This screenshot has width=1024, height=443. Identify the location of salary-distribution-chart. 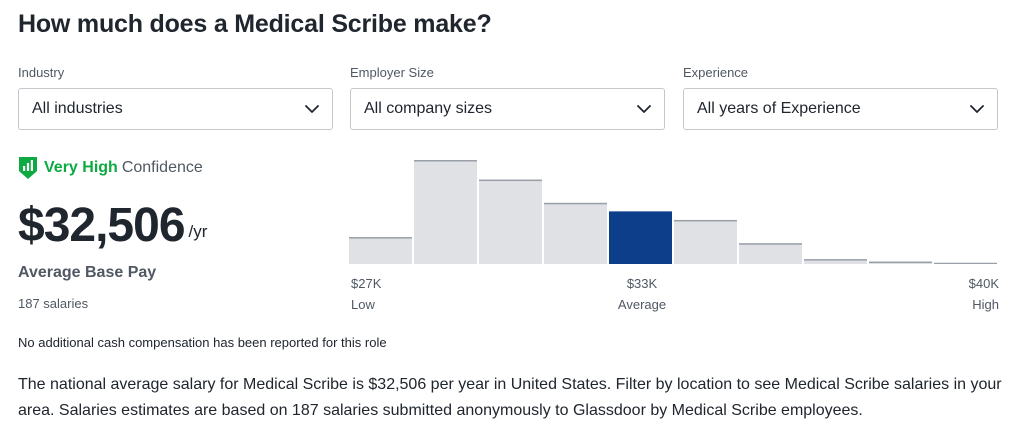
(673, 212).